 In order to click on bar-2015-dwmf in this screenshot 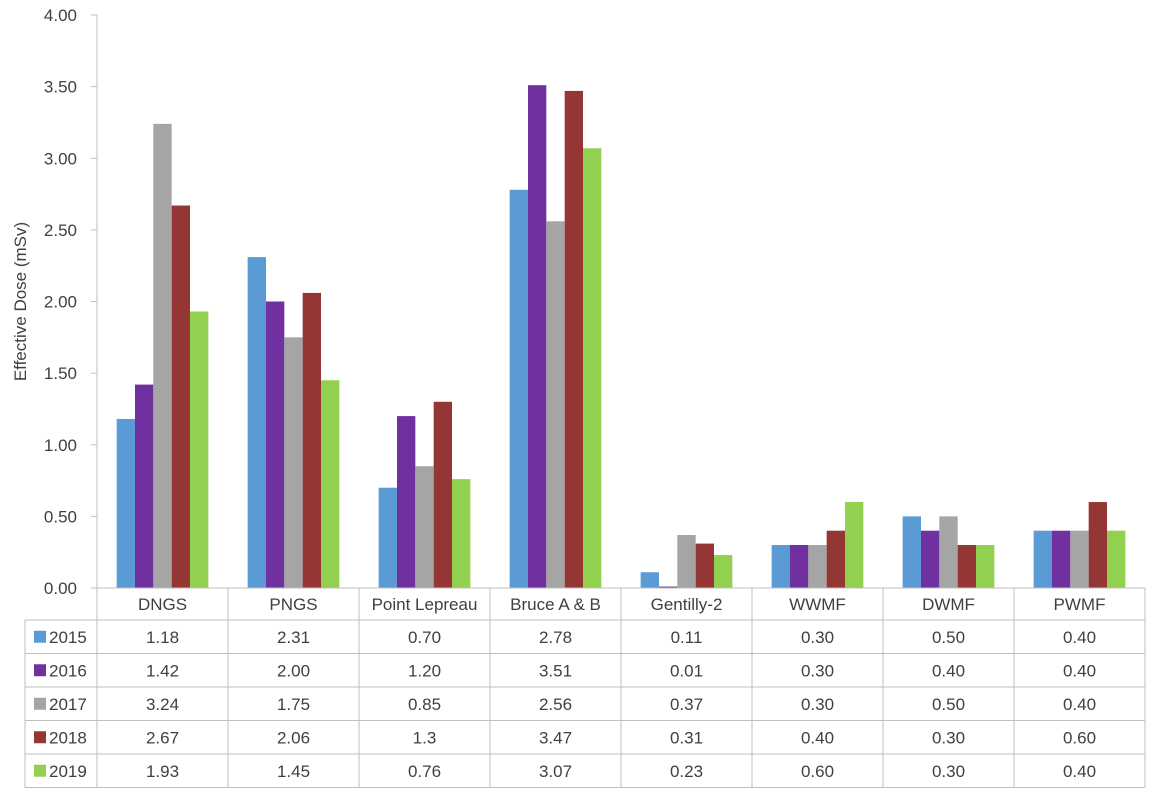, I will do `click(911, 552)`.